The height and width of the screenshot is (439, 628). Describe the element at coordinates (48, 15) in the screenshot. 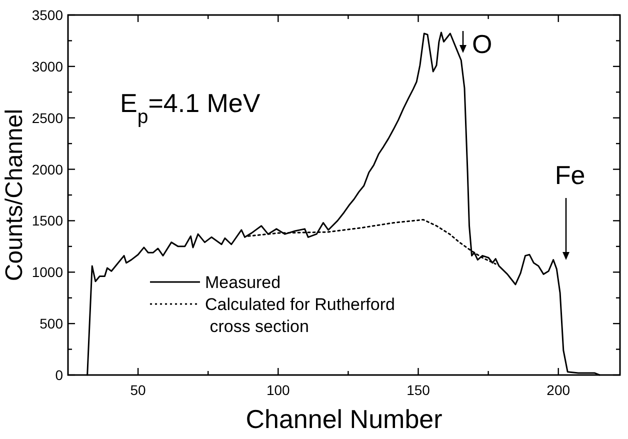

I see `y-tick-label: 3500` at that location.